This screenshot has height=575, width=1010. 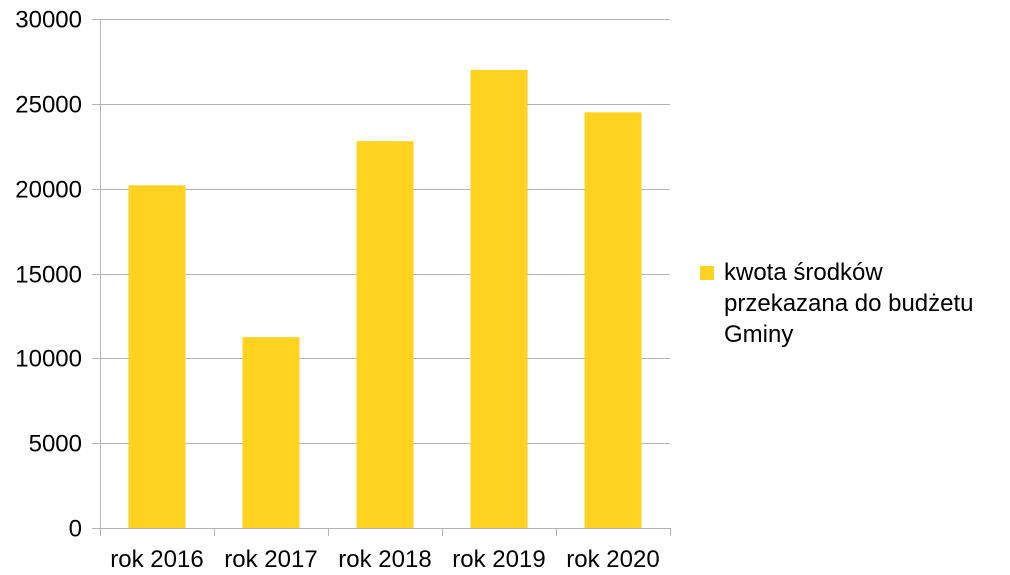 What do you see at coordinates (498, 559) in the screenshot?
I see `x-tick-label: rok 2019` at bounding box center [498, 559].